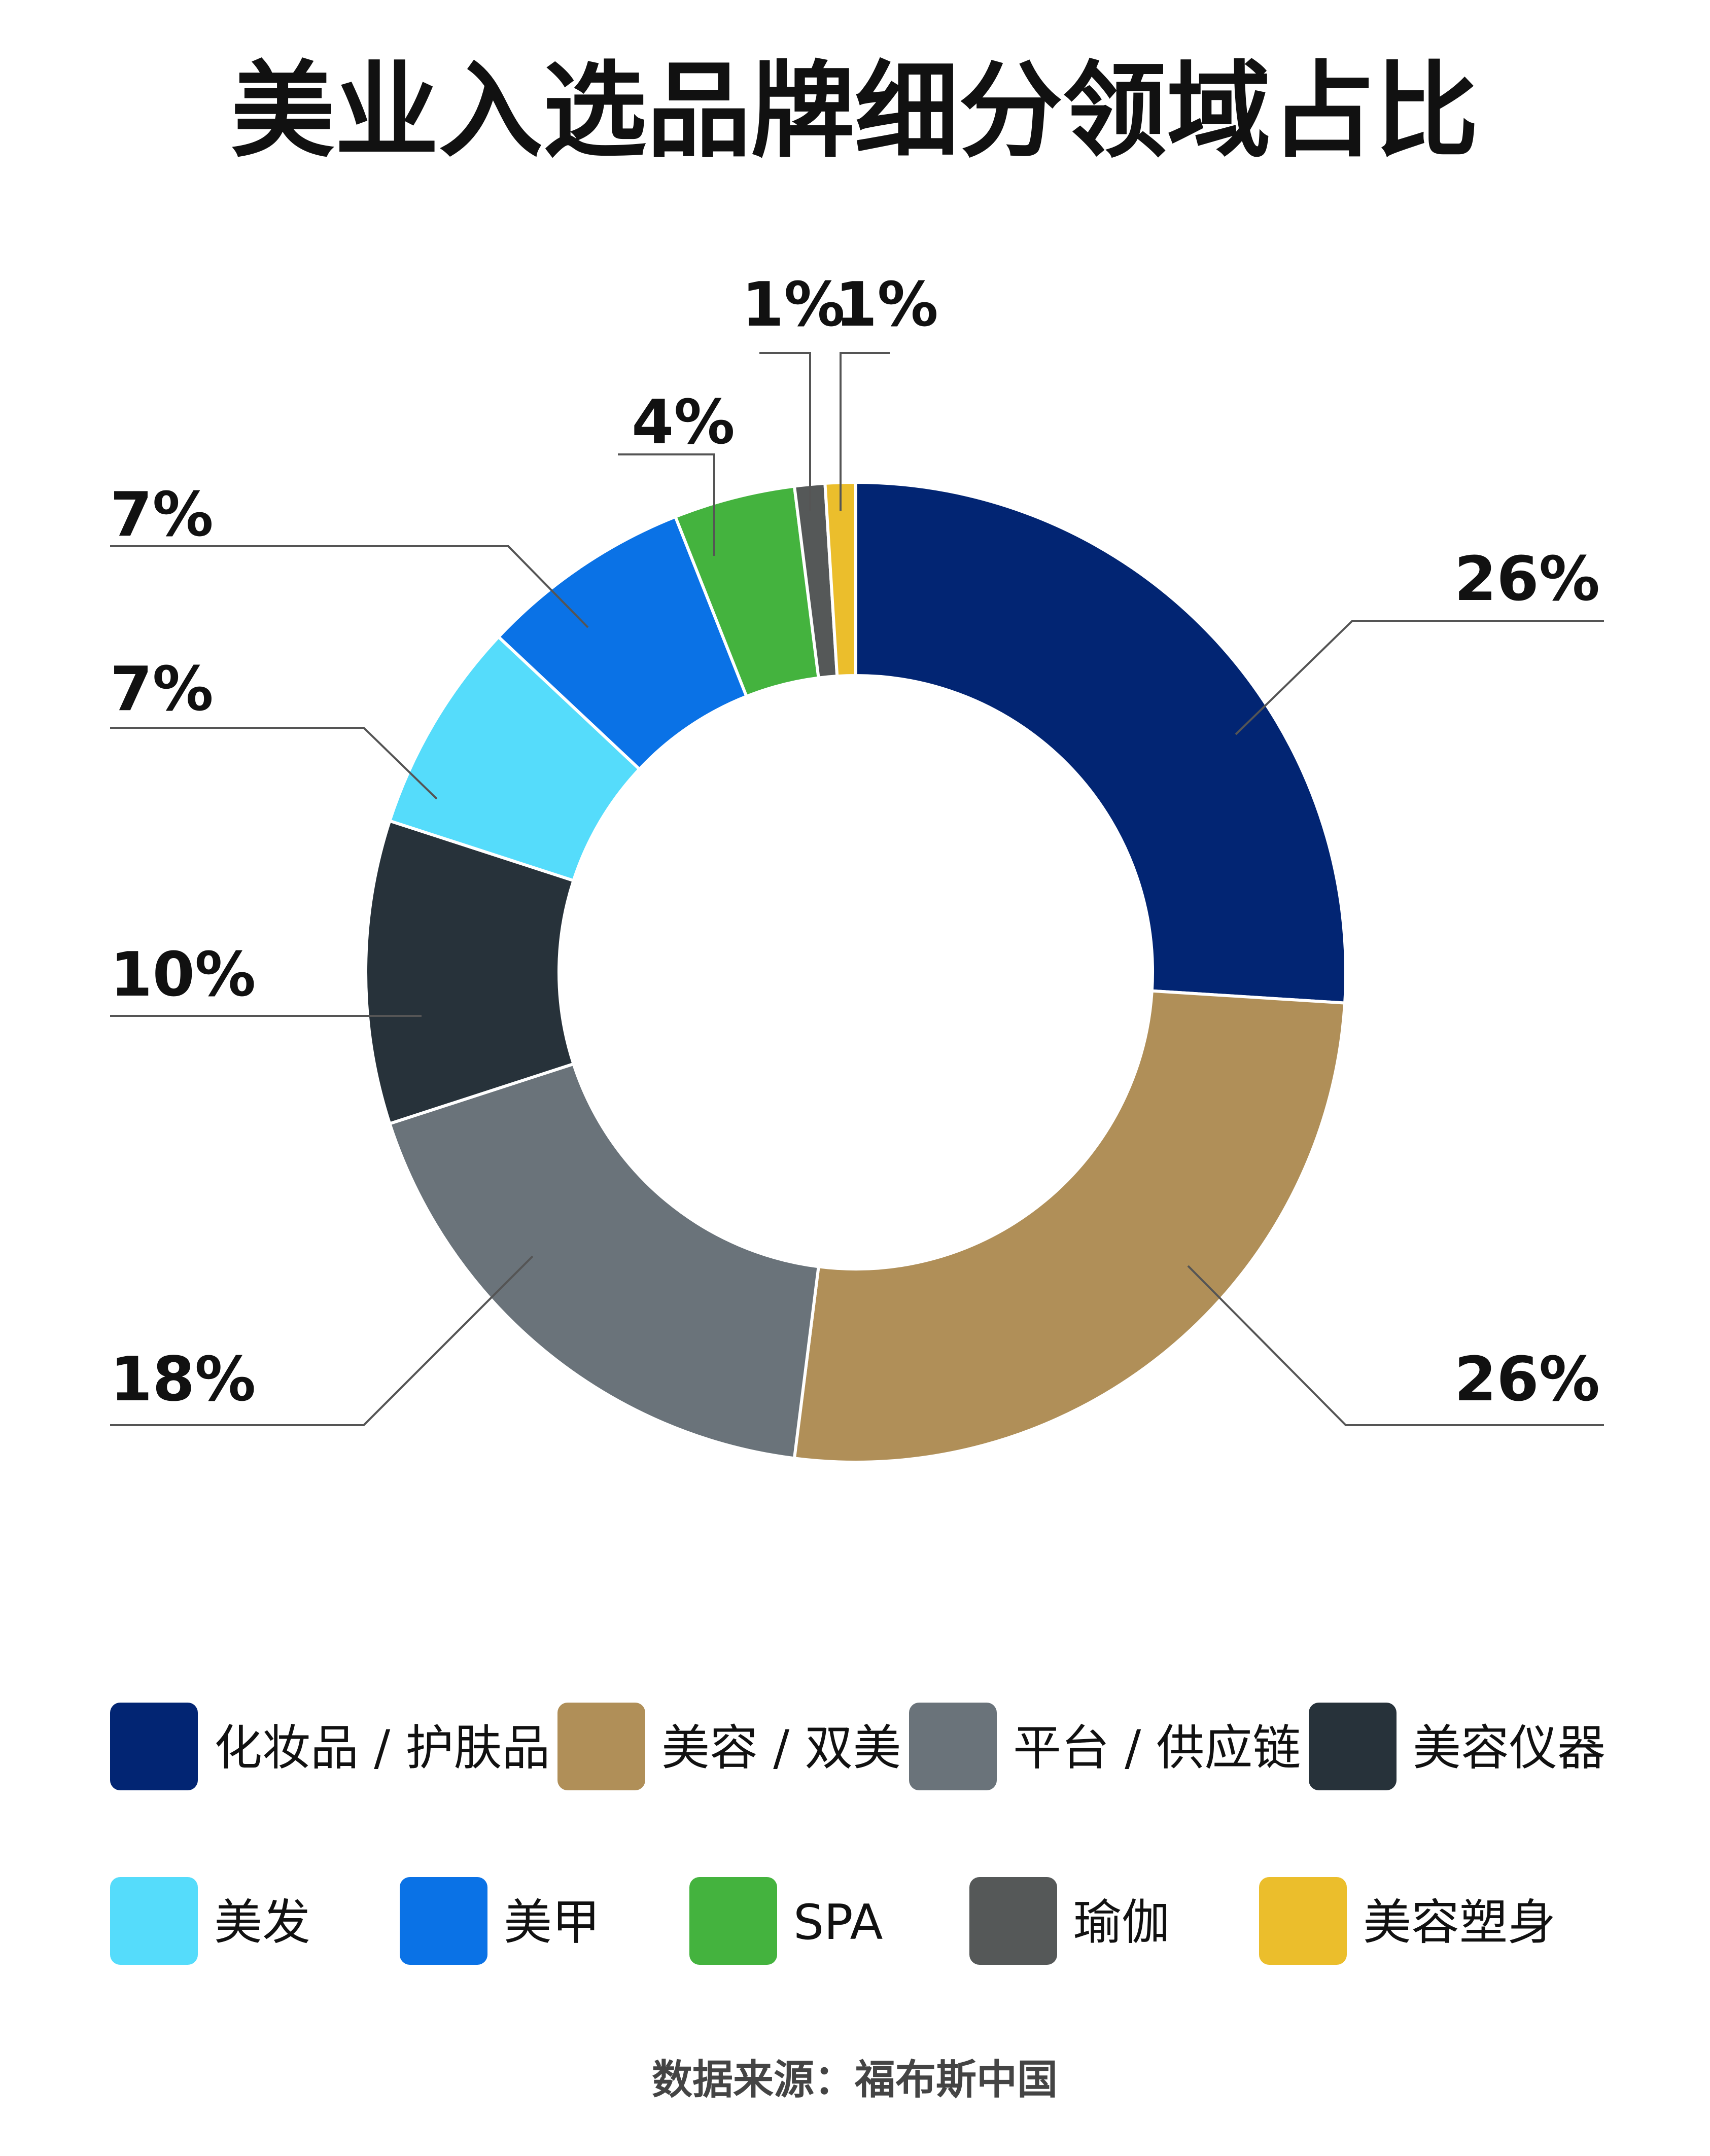  I want to click on legend-item: 平台 / 供应链, so click(1105, 1746).